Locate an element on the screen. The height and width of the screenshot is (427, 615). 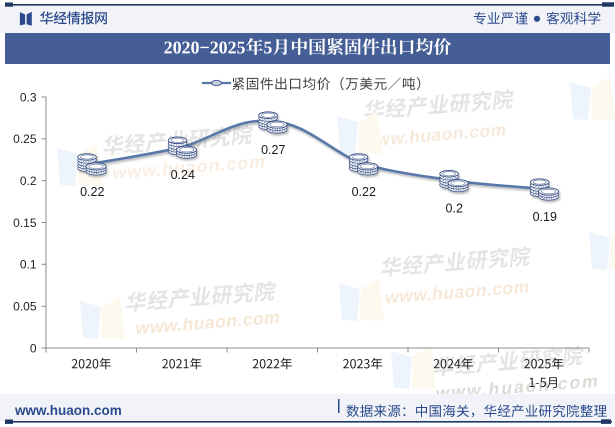
svg-text: 0.1 is located at coordinates (28, 265).